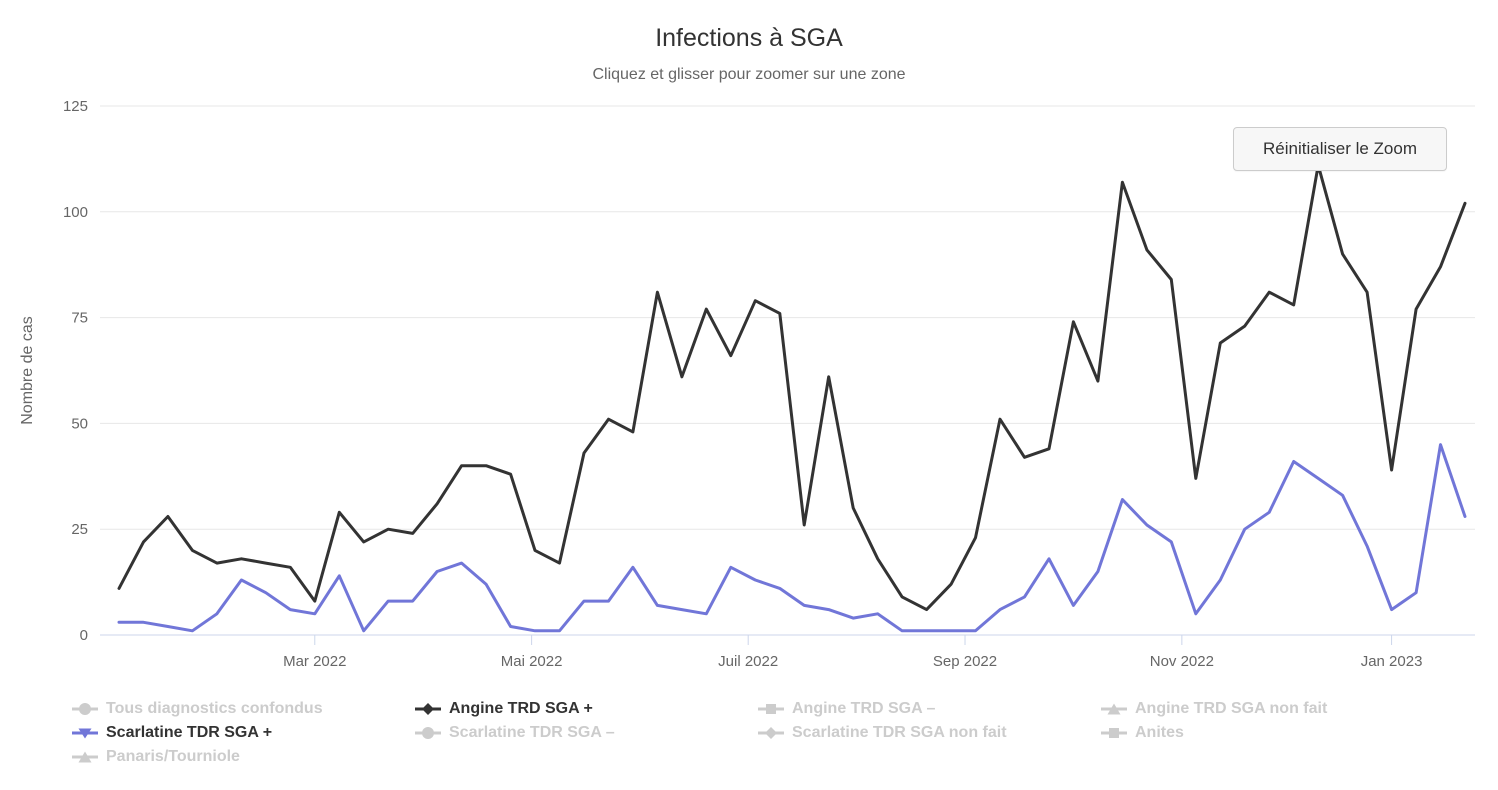 The width and height of the screenshot is (1498, 790). What do you see at coordinates (75, 212) in the screenshot?
I see `y-tick-label: 100` at bounding box center [75, 212].